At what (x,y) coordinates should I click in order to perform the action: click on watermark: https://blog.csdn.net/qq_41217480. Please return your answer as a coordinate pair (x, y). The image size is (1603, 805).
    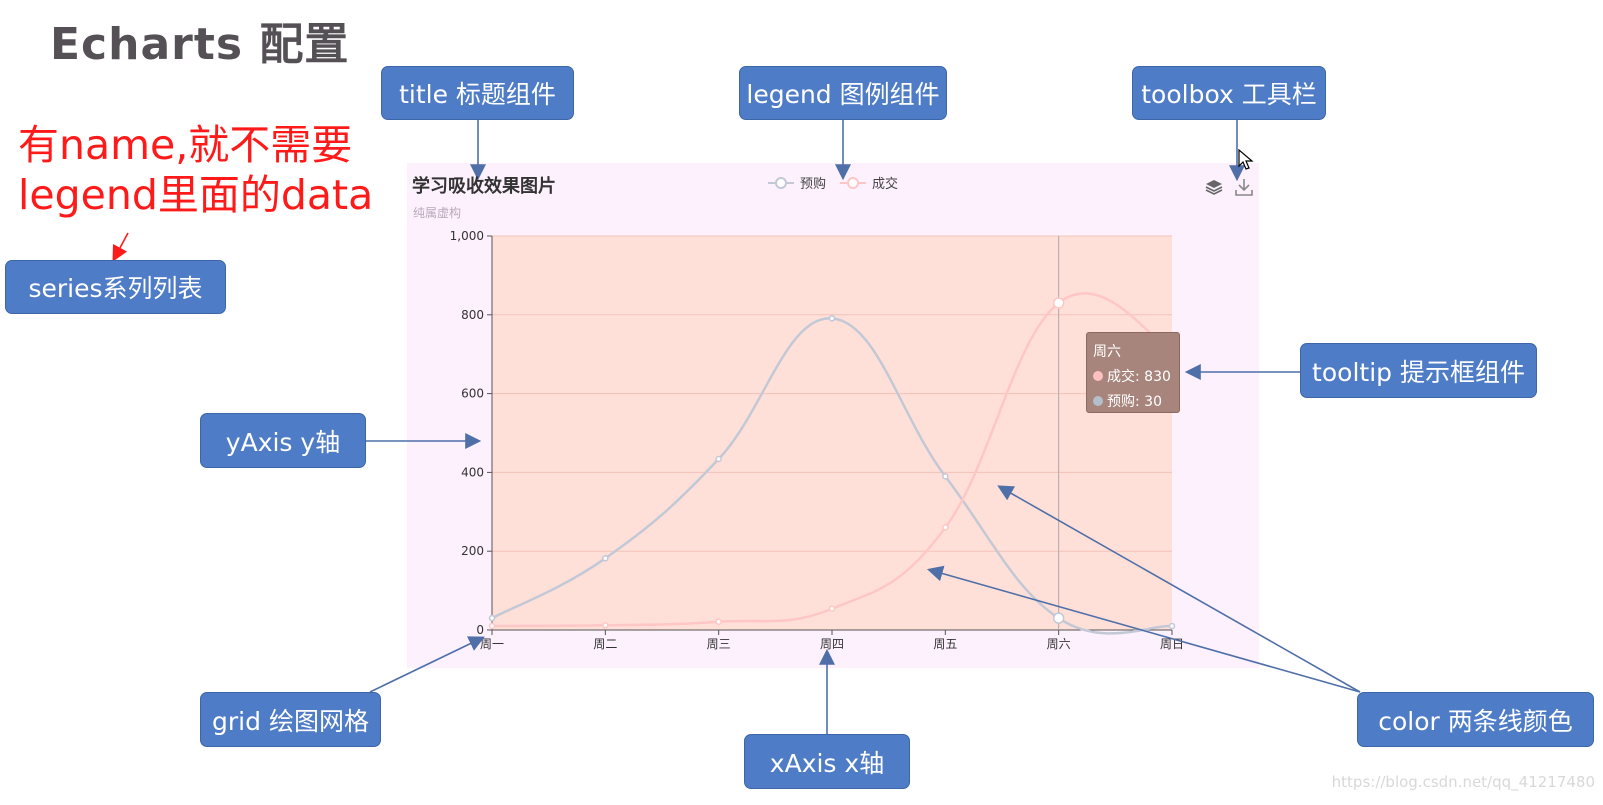
    Looking at the image, I should click on (1463, 782).